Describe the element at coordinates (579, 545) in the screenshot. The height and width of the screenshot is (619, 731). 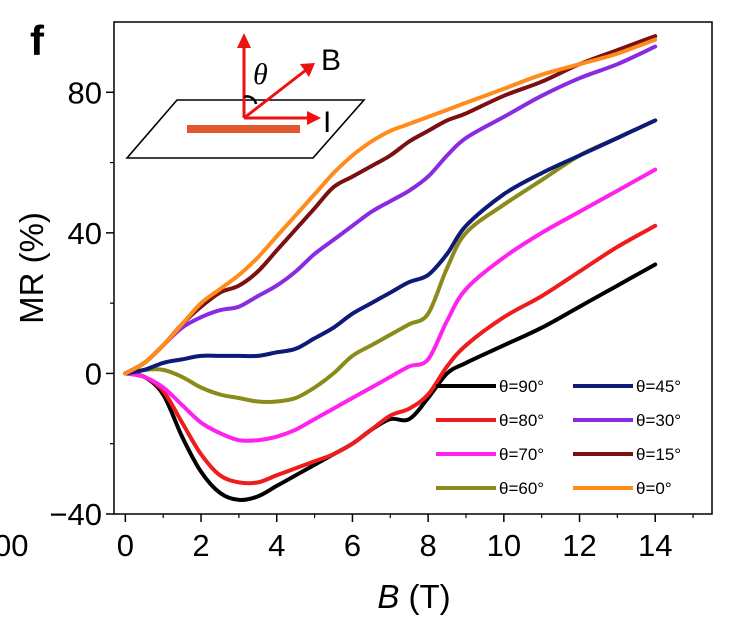
I see `x-tick-label: 12` at that location.